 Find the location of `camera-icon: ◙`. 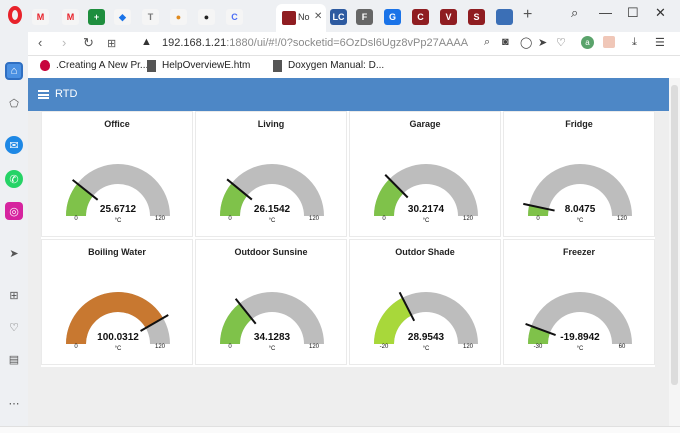

camera-icon: ◙ is located at coordinates (505, 42).